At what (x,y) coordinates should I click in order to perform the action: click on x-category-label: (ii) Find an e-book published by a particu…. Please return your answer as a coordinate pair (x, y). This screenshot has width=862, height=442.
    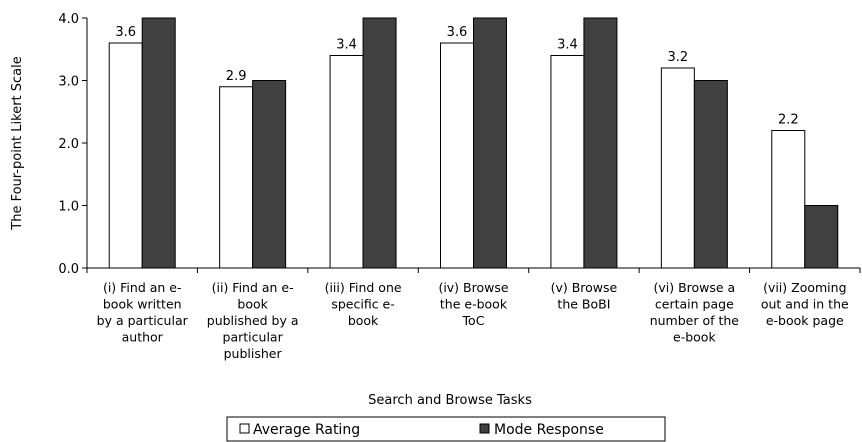
    Looking at the image, I should click on (253, 320).